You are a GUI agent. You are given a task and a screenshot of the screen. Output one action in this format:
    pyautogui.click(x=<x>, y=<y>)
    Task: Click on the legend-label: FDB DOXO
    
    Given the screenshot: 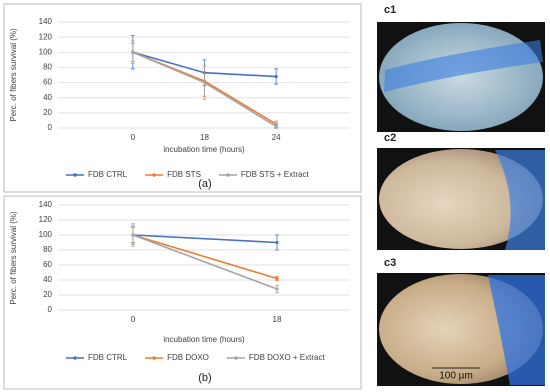 What is the action you would take?
    pyautogui.click(x=188, y=357)
    